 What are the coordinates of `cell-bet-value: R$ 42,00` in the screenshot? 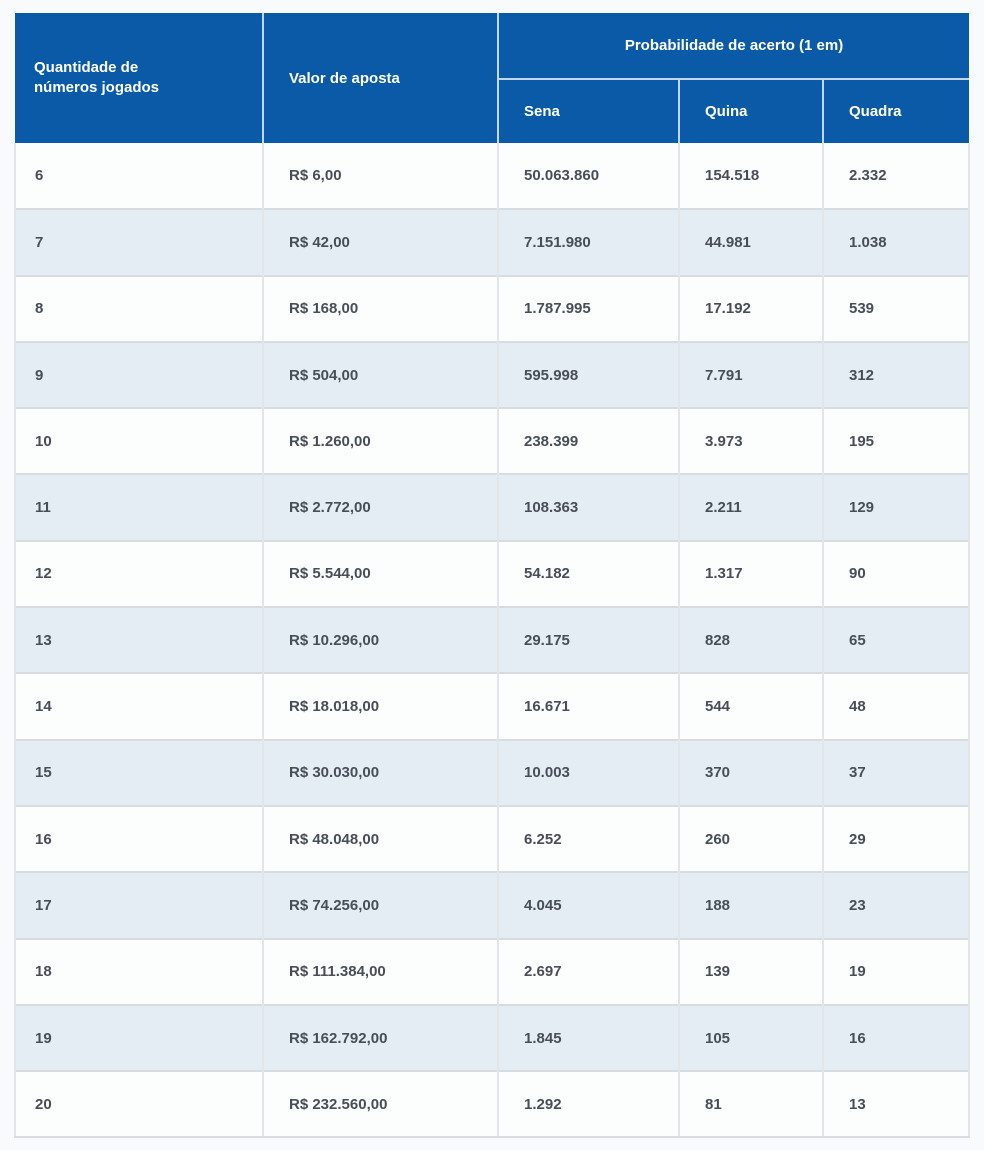 It's located at (381, 242).